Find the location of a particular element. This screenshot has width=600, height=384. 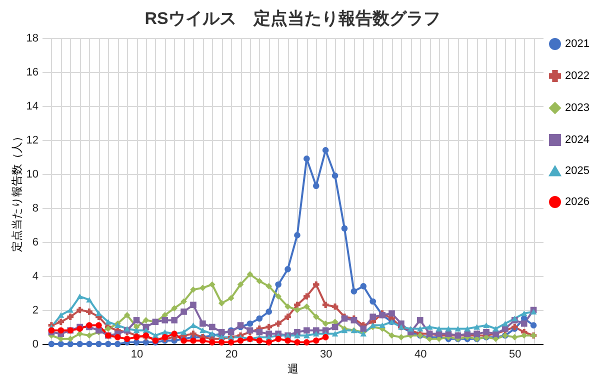

y-tick-label: 18 is located at coordinates (32, 38).